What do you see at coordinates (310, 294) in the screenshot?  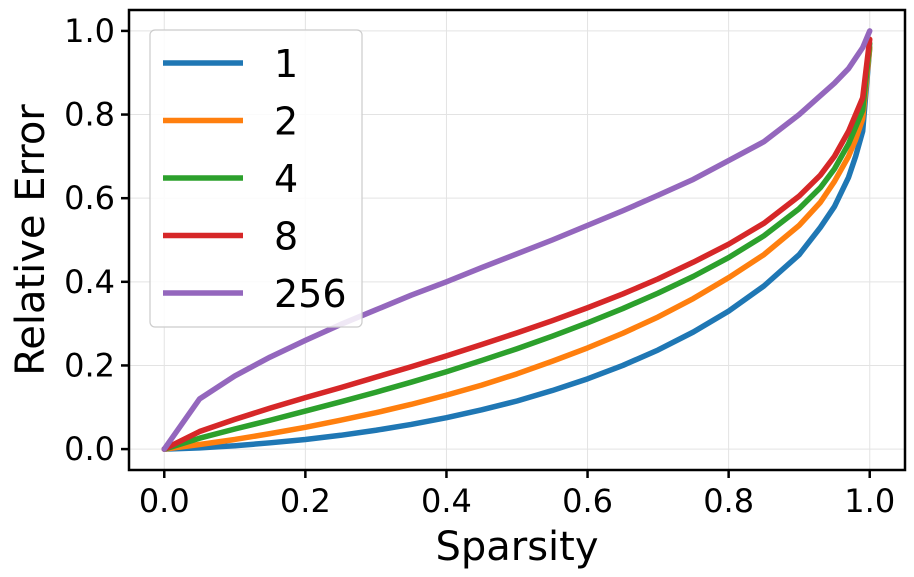 I see `legend-label-256: 256` at bounding box center [310, 294].